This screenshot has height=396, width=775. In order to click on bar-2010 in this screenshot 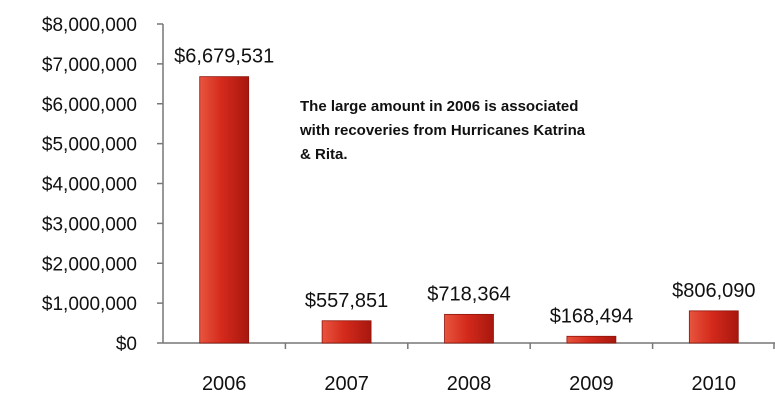, I will do `click(713, 327)`.